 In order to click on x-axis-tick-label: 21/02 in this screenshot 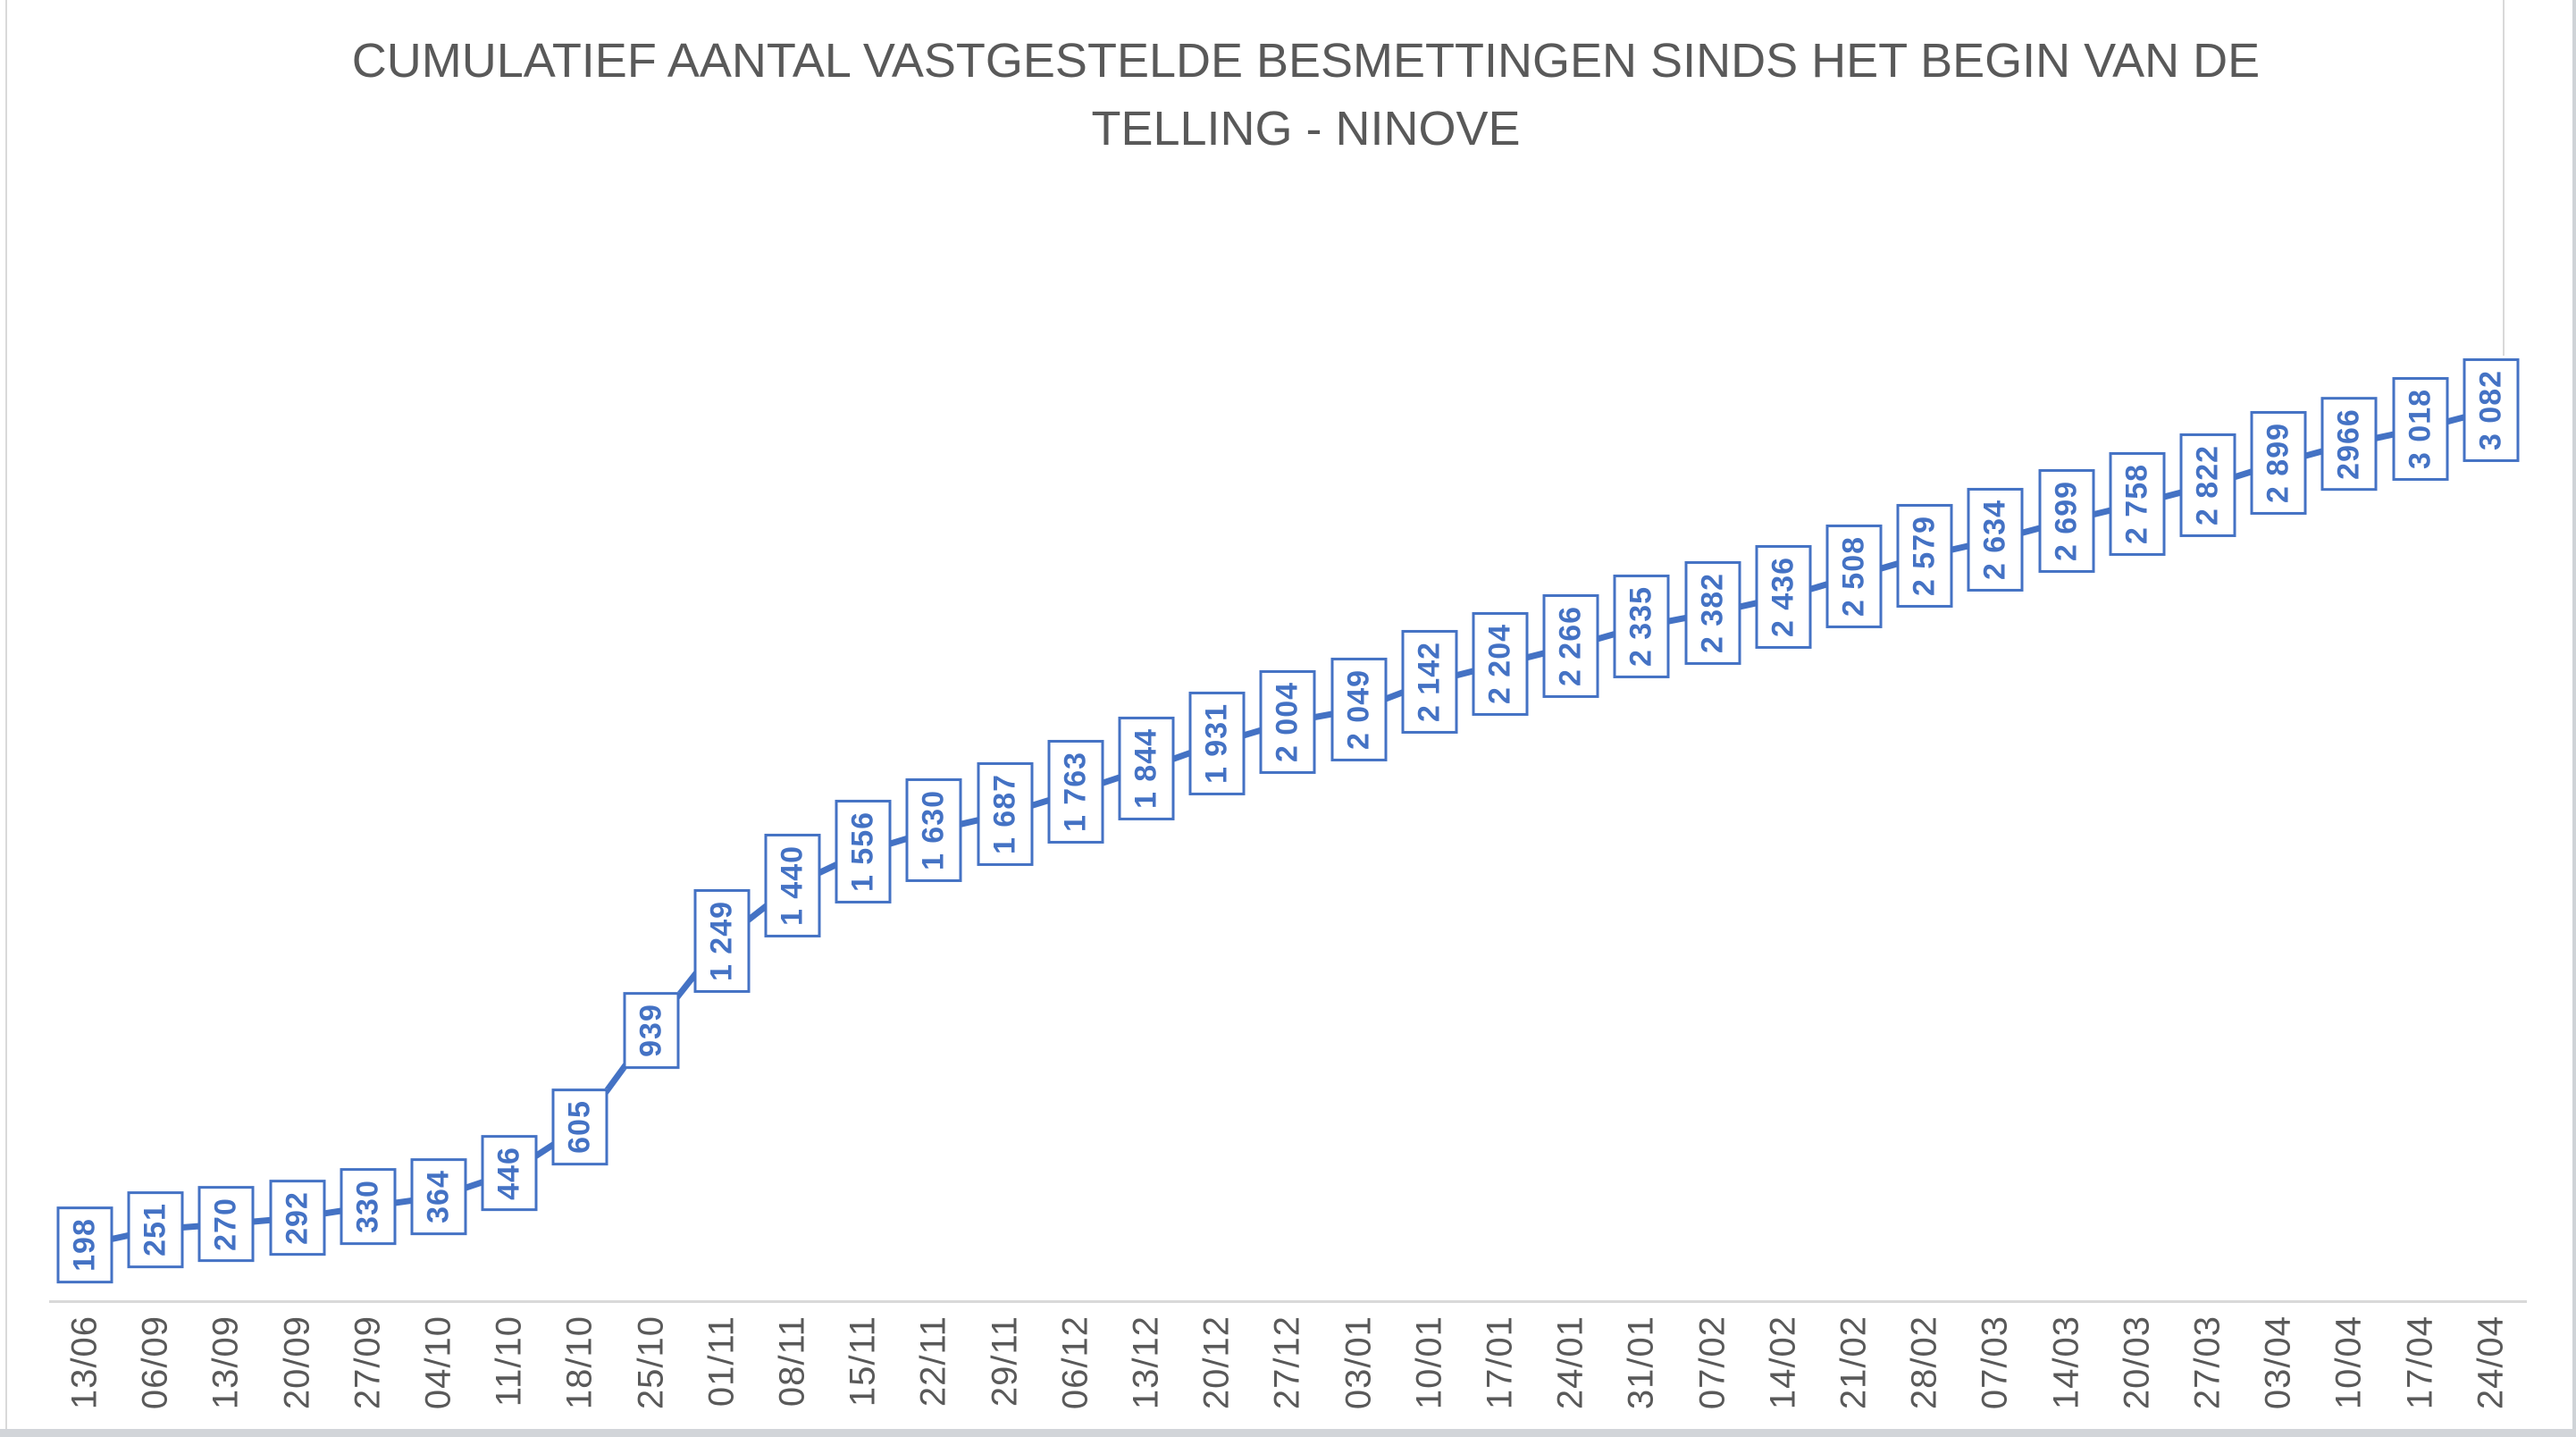, I will do `click(1854, 1362)`.